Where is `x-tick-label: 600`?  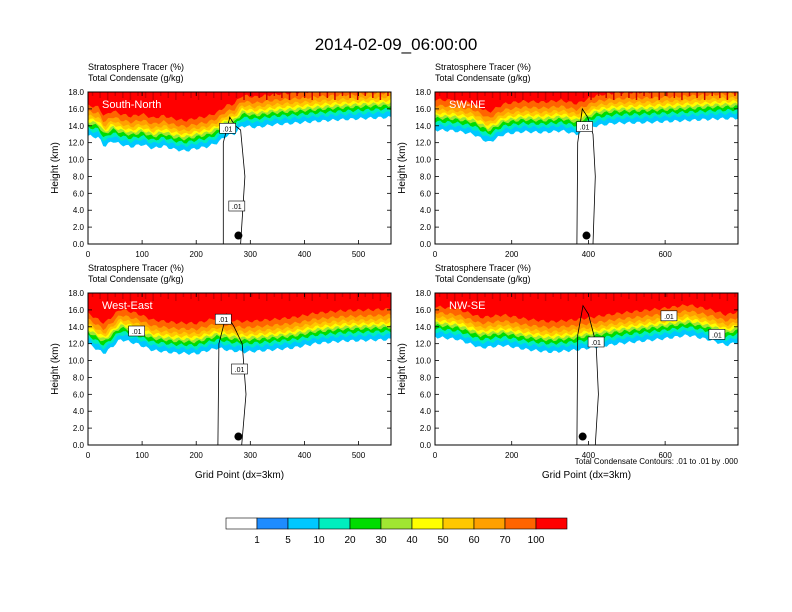 x-tick-label: 600 is located at coordinates (665, 455).